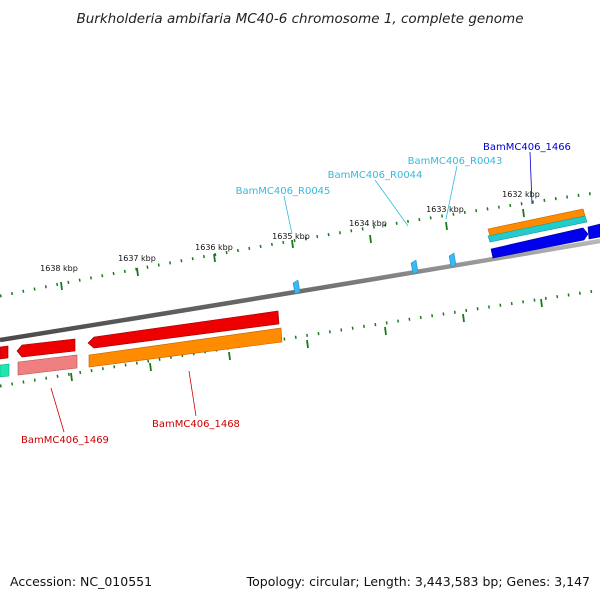 Image resolution: width=600 pixels, height=600 pixels. Describe the element at coordinates (196, 424) in the screenshot. I see `gene-label-1468: BamMC406_1468` at that location.